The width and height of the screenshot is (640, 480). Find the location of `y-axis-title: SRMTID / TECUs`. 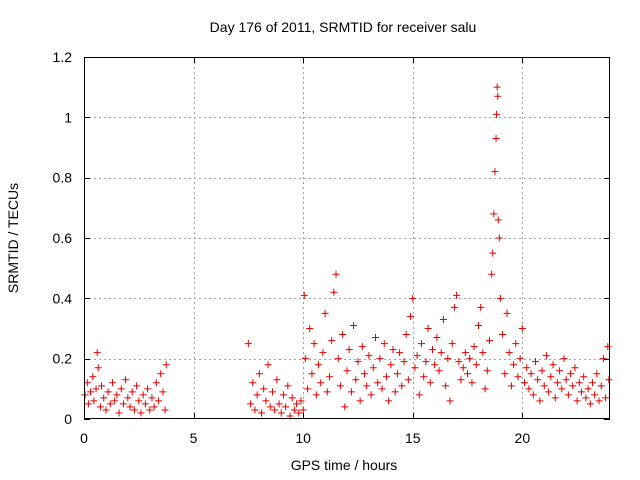

y-axis-title: SRMTID / TECUs is located at coordinates (13, 238).